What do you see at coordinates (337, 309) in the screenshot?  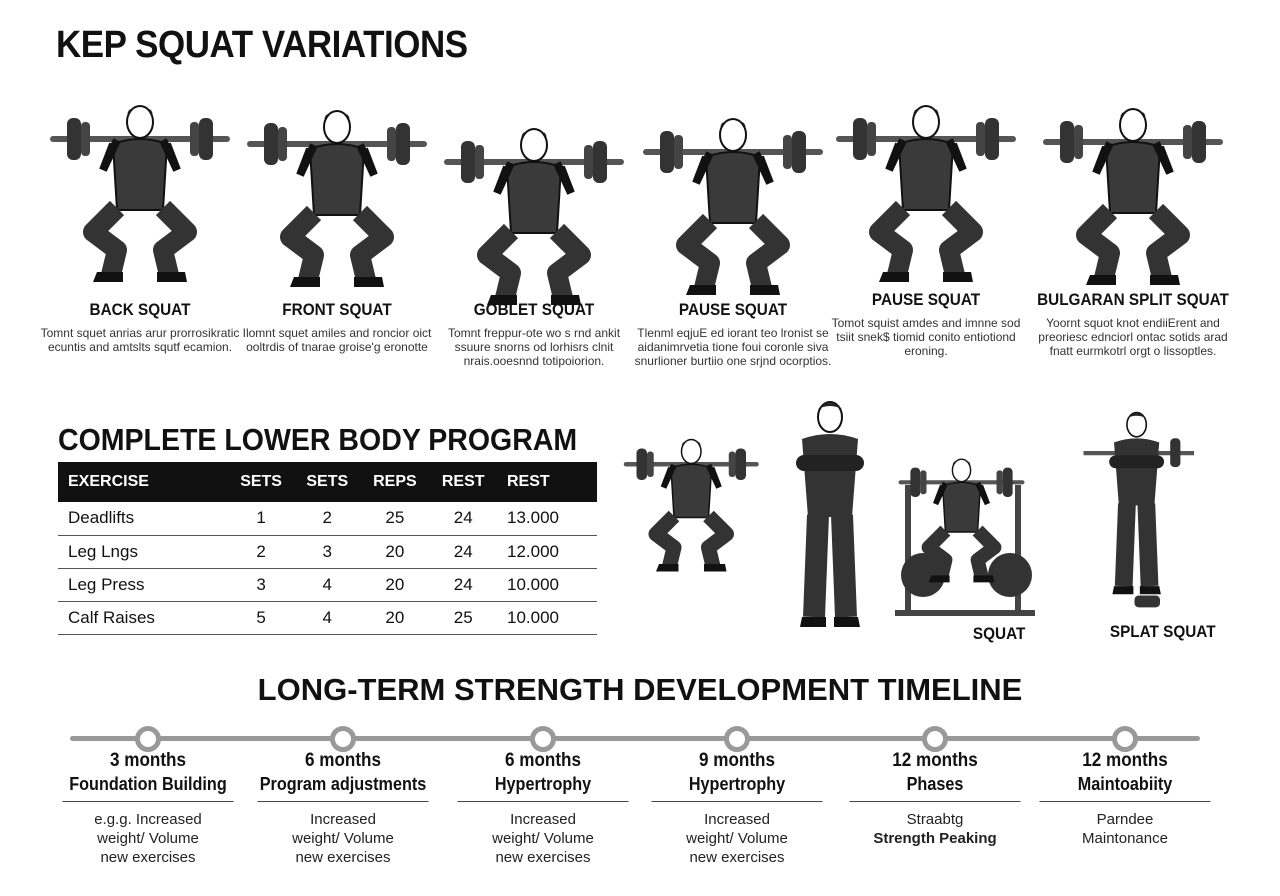 I see `variation-name: FRONT SQUAT` at bounding box center [337, 309].